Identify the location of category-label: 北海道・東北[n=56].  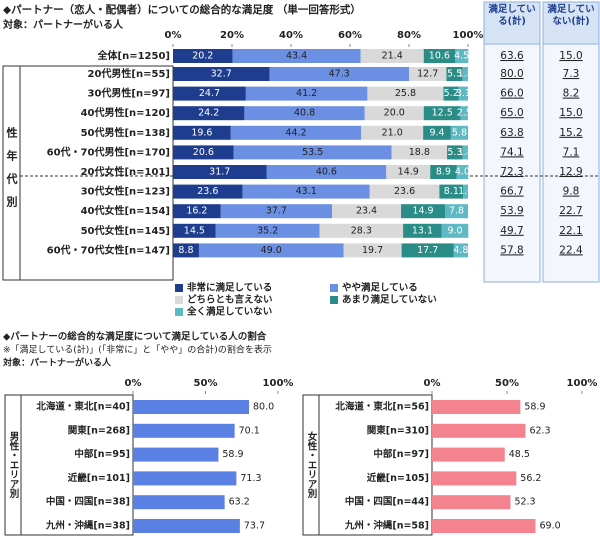
(382, 407).